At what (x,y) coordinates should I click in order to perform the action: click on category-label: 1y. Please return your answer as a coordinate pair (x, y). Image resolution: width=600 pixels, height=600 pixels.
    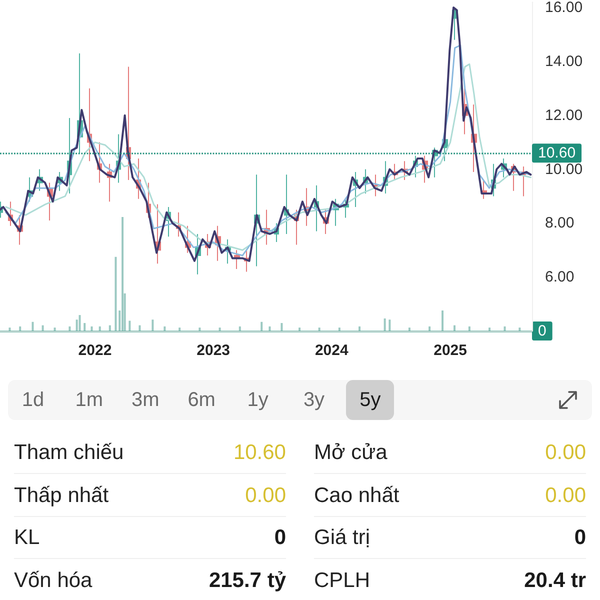
    Looking at the image, I should click on (257, 400).